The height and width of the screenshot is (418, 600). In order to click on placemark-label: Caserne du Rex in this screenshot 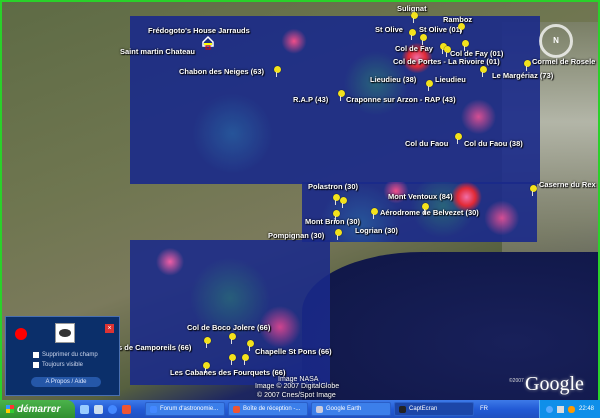, I will do `click(567, 184)`.